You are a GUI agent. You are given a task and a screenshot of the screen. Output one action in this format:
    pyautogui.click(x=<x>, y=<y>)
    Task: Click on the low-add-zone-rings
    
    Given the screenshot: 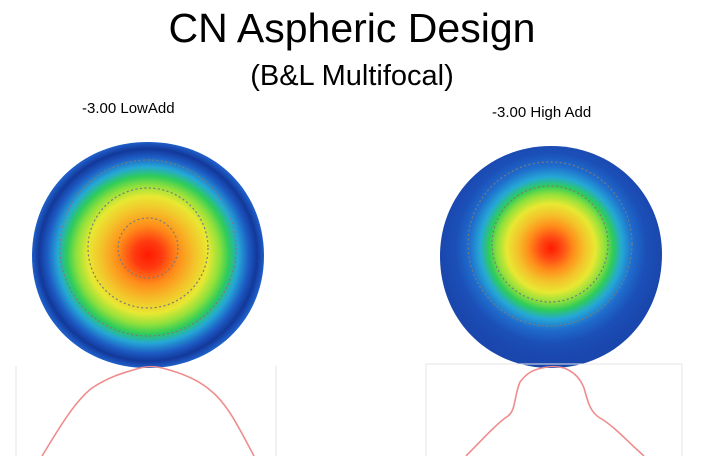 What is the action you would take?
    pyautogui.click(x=148, y=248)
    